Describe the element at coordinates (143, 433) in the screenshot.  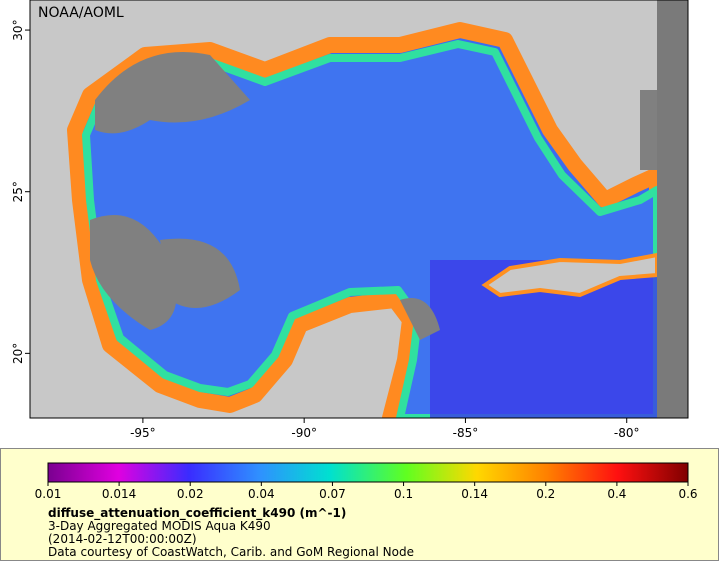
I see `x-tick-label: -95°` at that location.